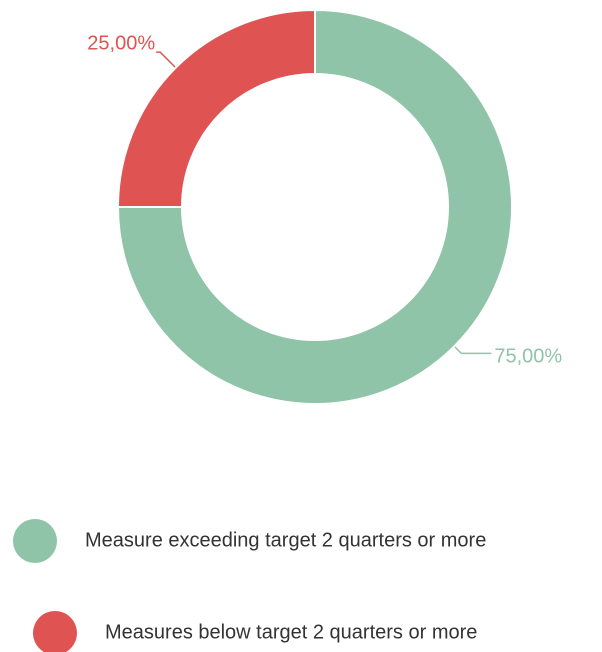 Image resolution: width=602 pixels, height=652 pixels. What do you see at coordinates (528, 357) in the screenshot?
I see `value-label: 75,00%` at bounding box center [528, 357].